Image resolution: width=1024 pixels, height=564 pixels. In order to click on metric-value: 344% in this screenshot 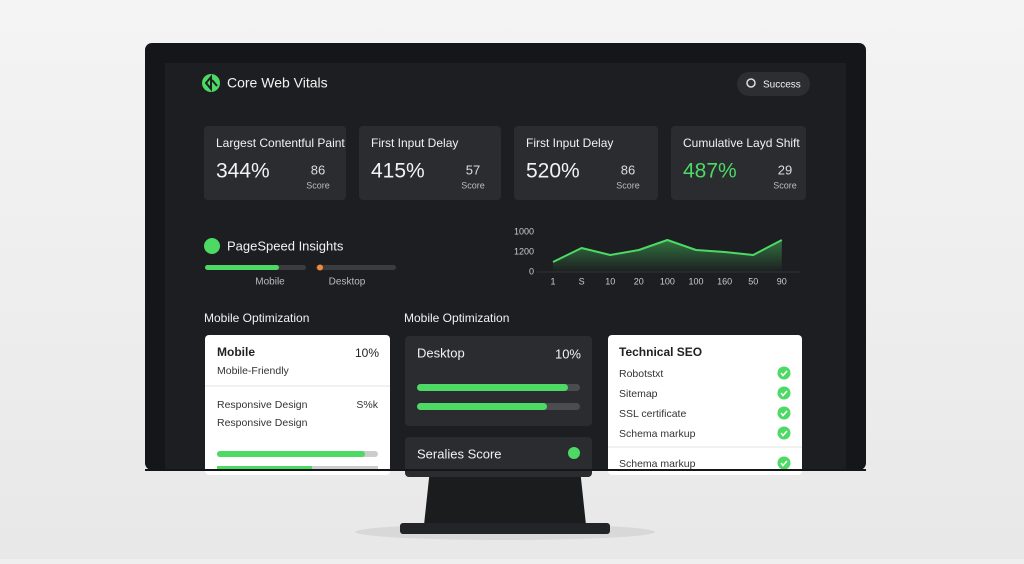, I will do `click(243, 171)`.